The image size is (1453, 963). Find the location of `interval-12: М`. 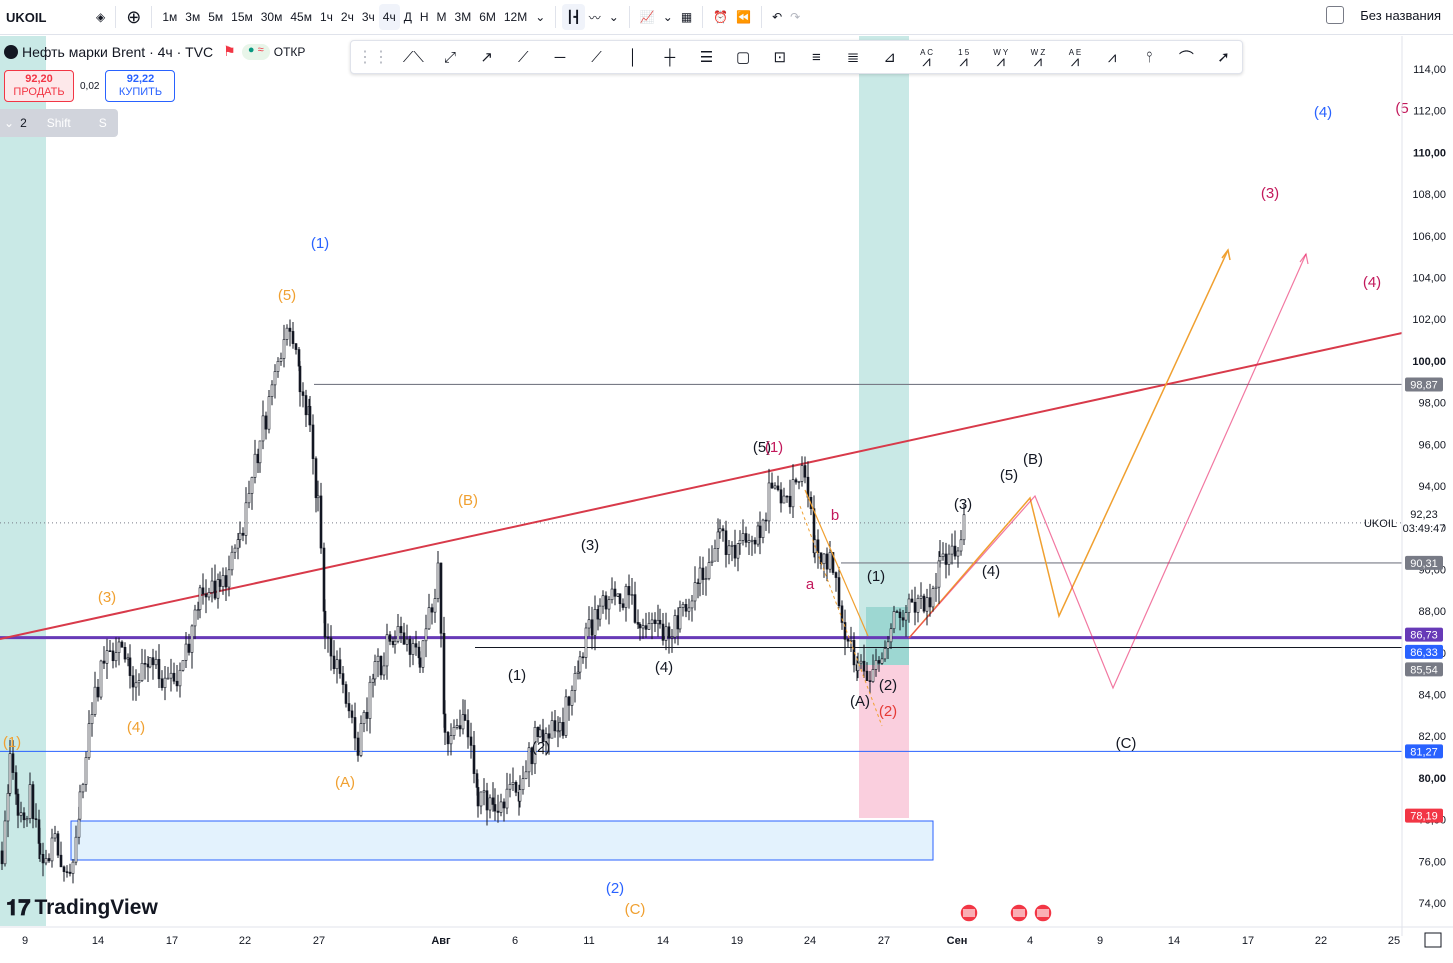

interval-12: М is located at coordinates (441, 17).